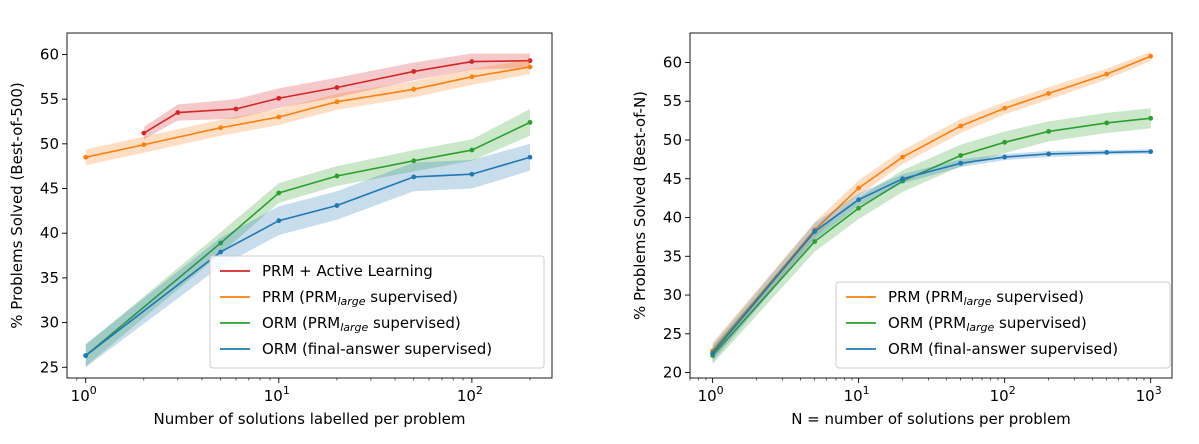  I want to click on y-tick-label: 25, so click(49, 367).